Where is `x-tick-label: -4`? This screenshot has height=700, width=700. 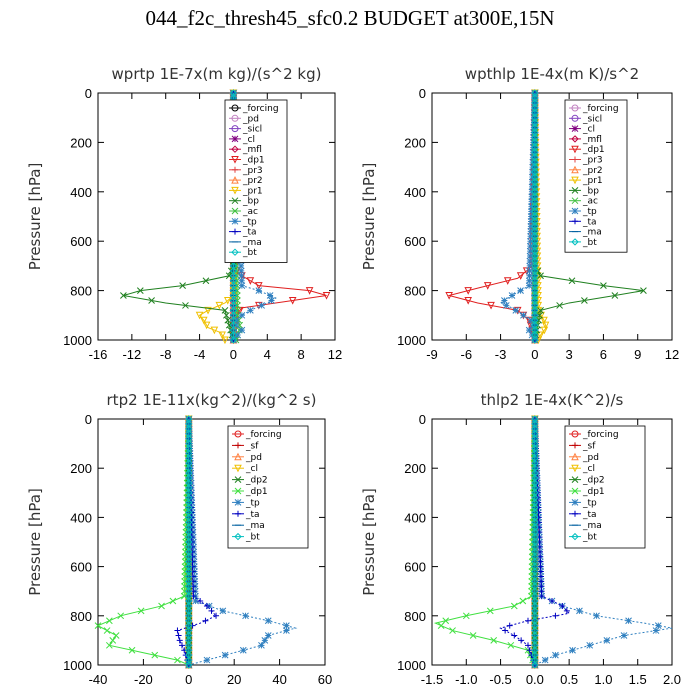 x-tick-label: -4 is located at coordinates (200, 354).